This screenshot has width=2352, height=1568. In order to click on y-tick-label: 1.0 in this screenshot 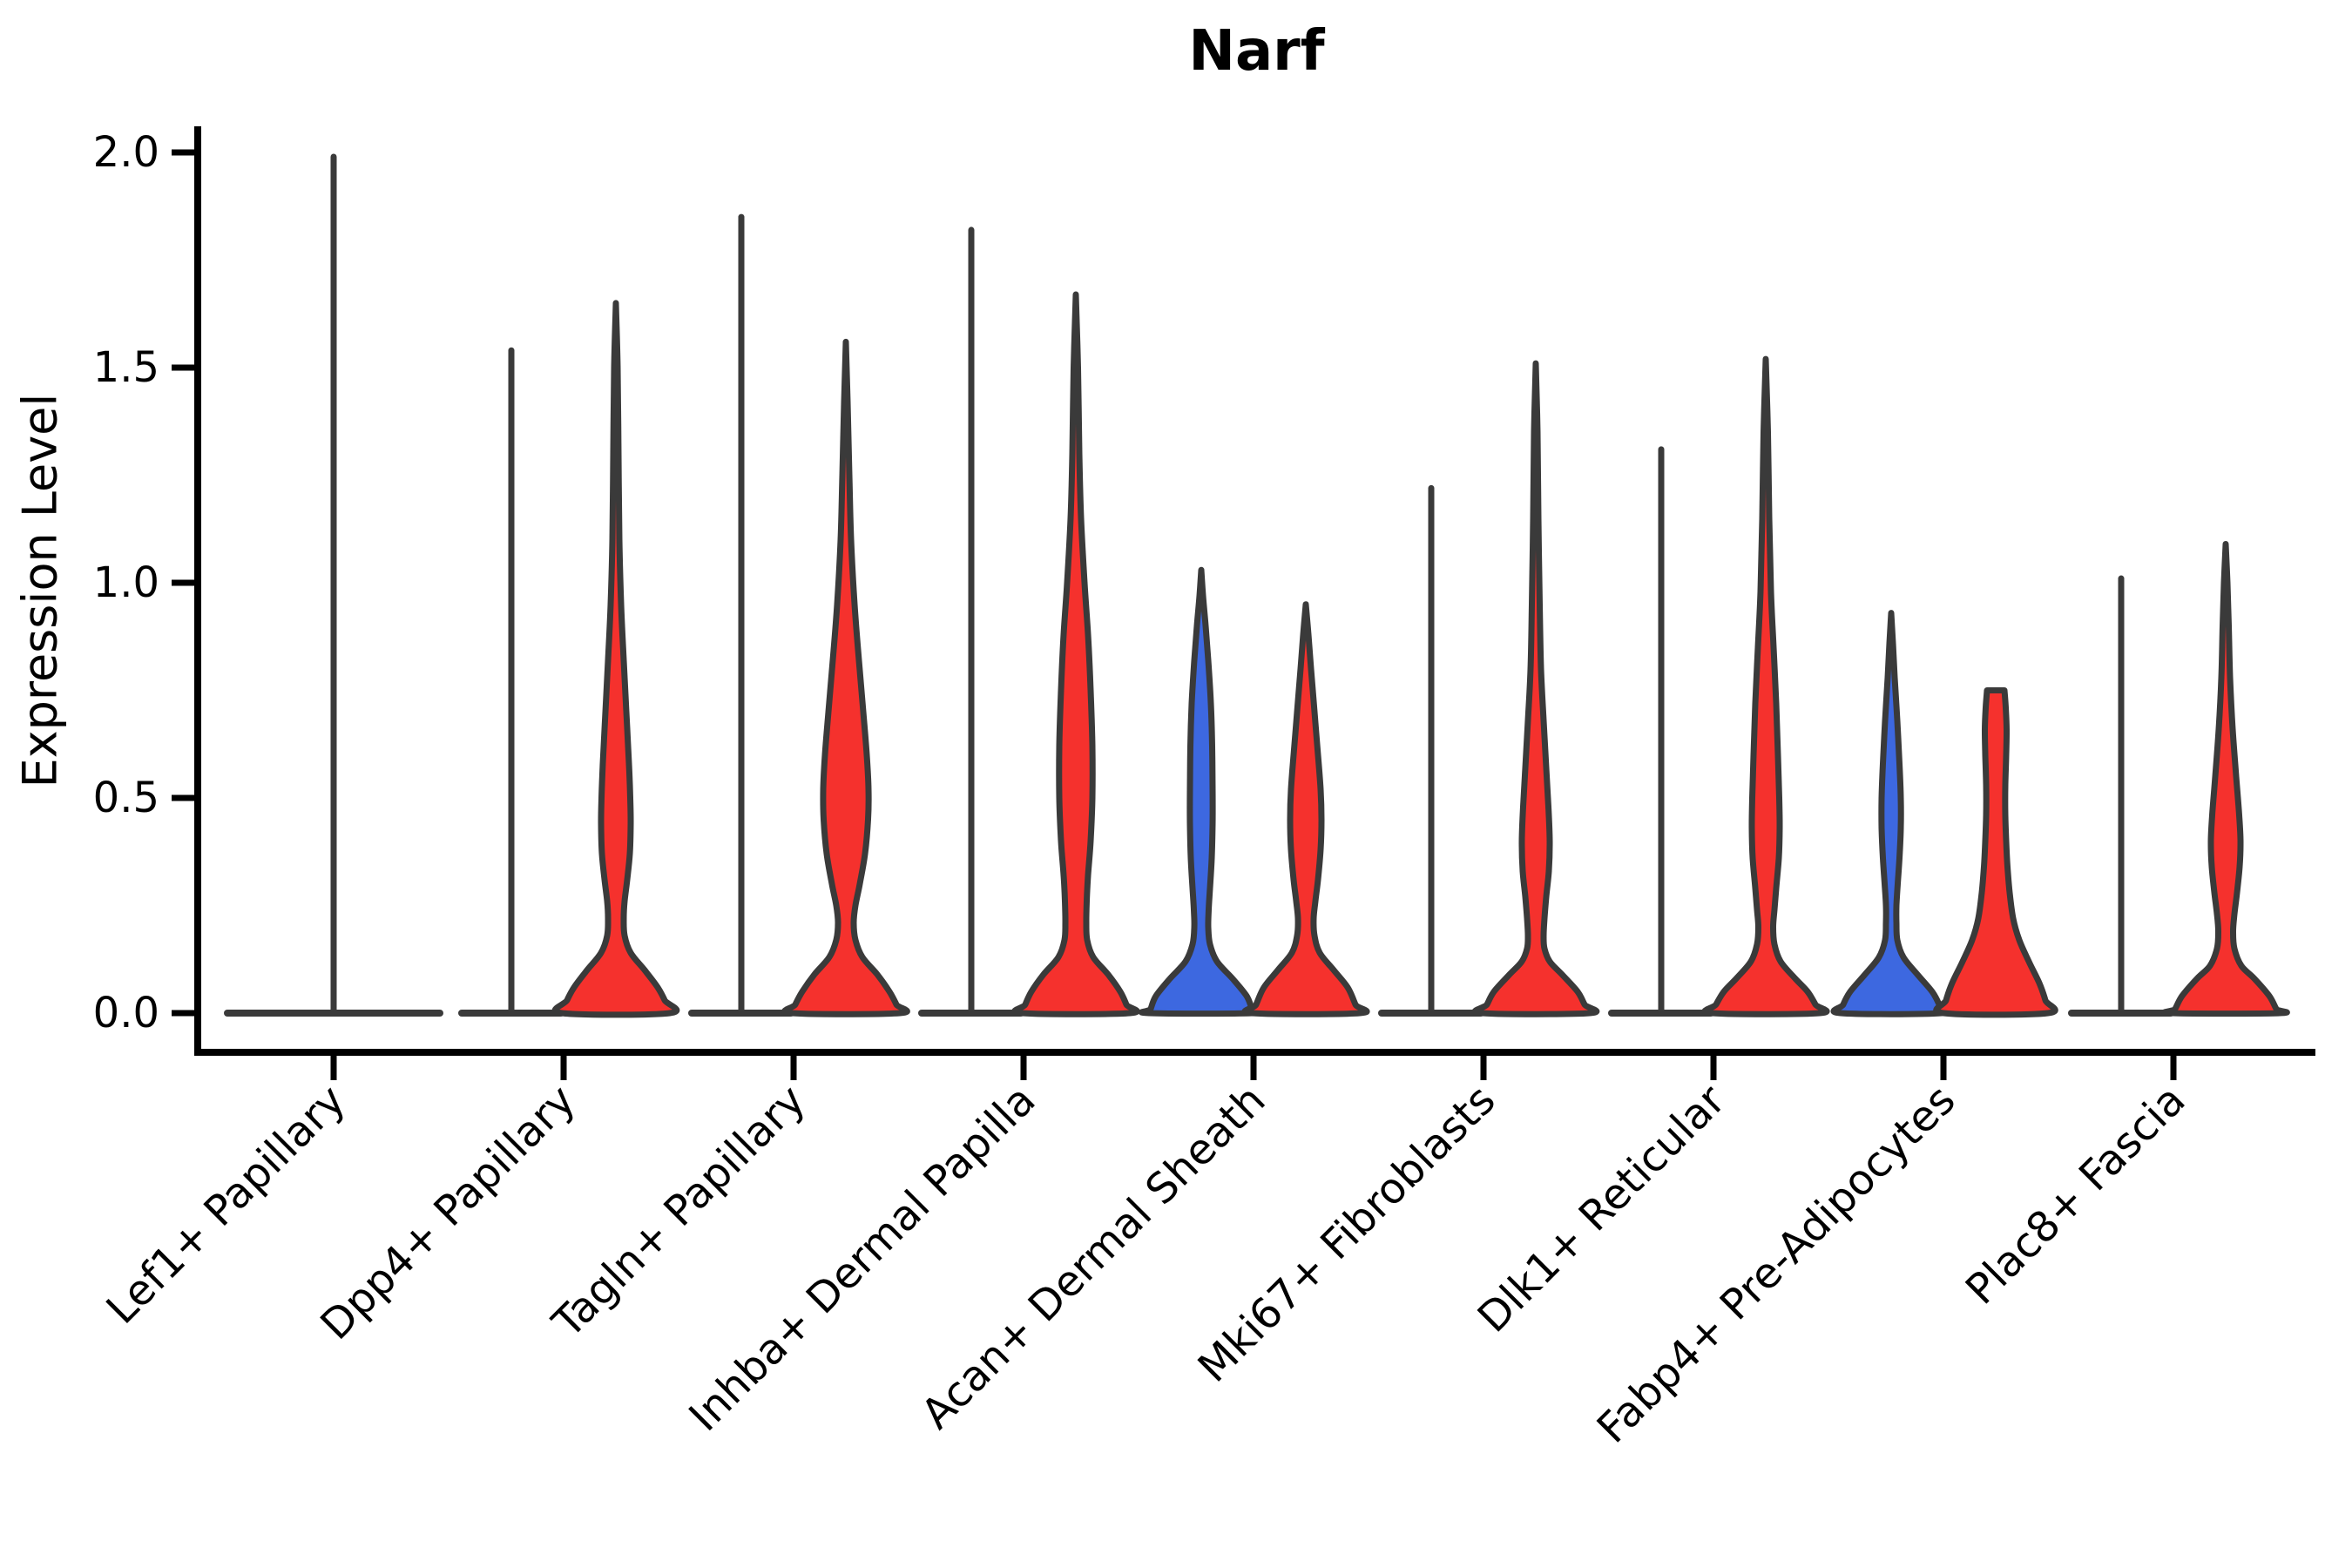, I will do `click(126, 582)`.